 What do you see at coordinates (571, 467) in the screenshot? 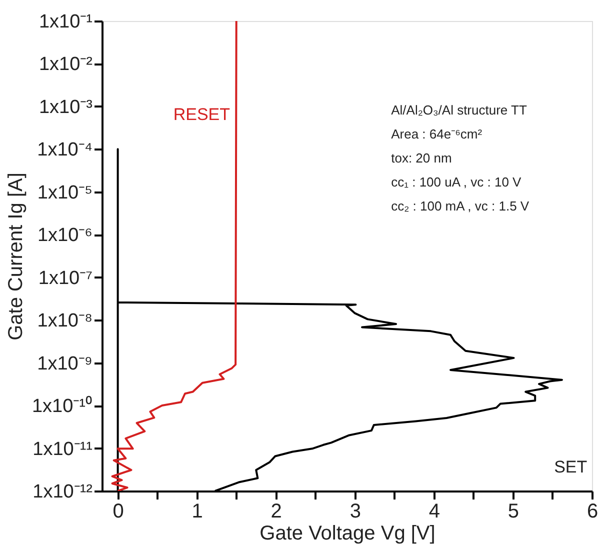
I see `annotation: SET` at bounding box center [571, 467].